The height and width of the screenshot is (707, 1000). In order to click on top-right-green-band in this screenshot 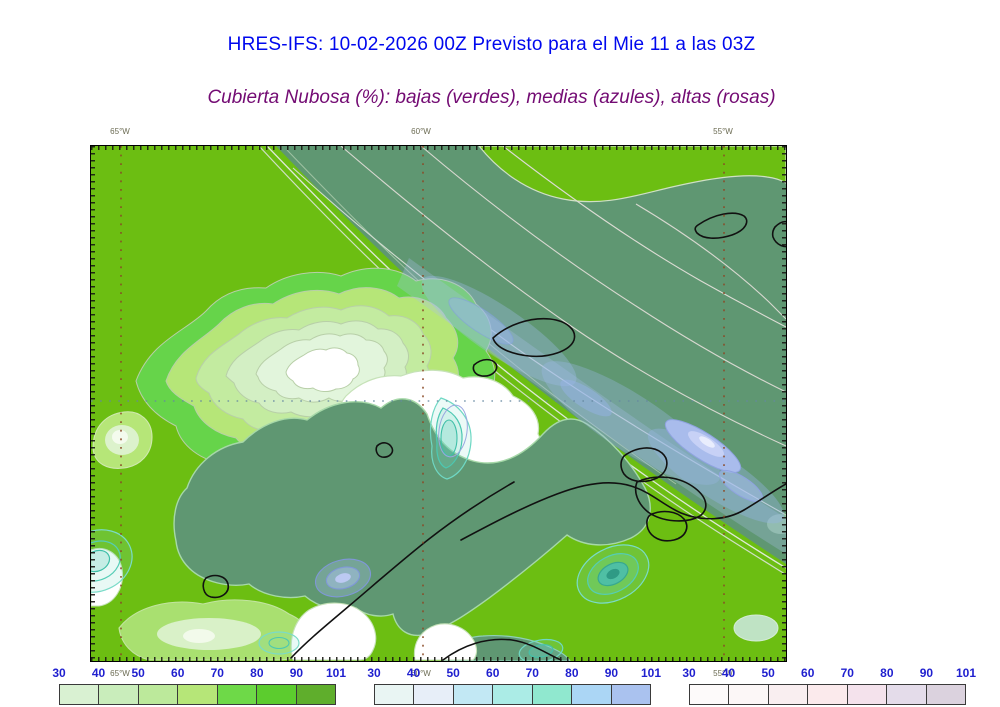, I will do `click(632, 174)`.